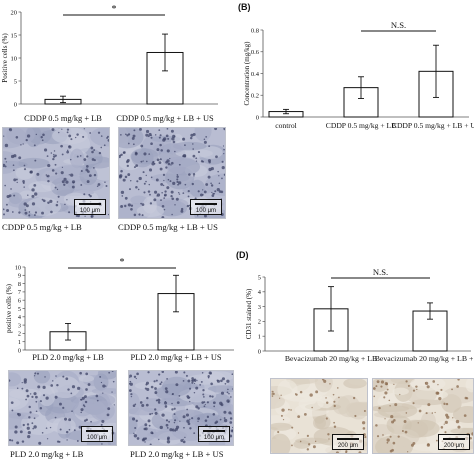 The image size is (474, 474). Describe the element at coordinates (19, 276) in the screenshot. I see `y-tick-label: 9` at that location.